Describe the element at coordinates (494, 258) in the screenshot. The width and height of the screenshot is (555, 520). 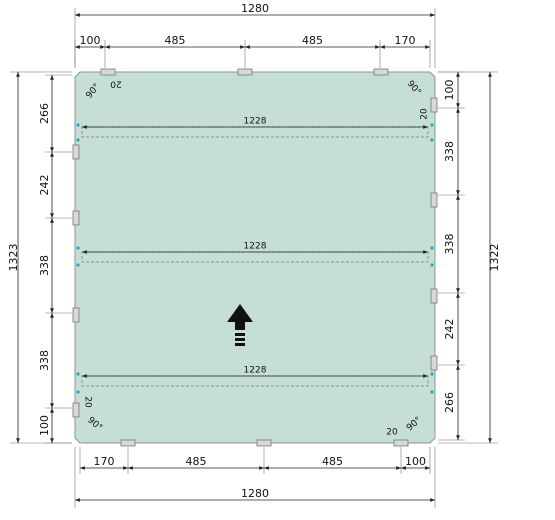
I see `dimension-label: 1322` at that location.